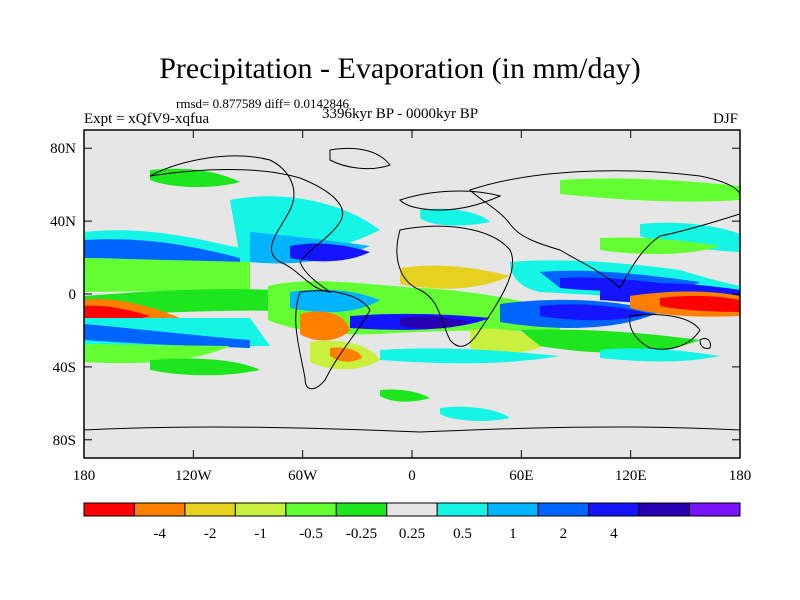  Describe the element at coordinates (64, 368) in the screenshot. I see `lat-tick-label: 40S` at that location.